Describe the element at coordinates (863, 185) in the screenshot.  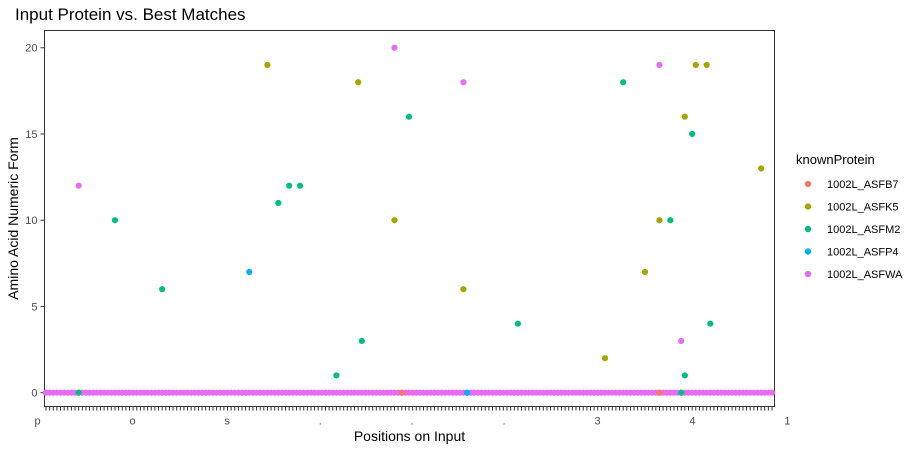
I see `legend-label: 1002L_ASFB7` at that location.